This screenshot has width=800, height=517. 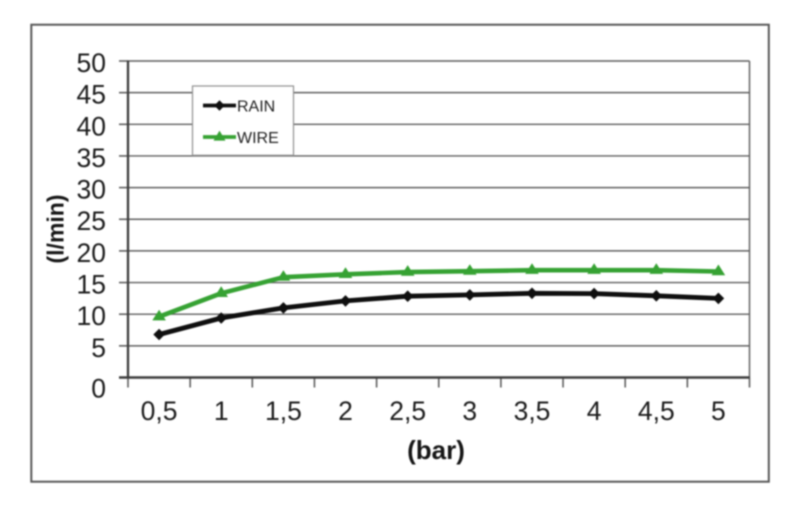 I want to click on svg-text: 25, so click(x=91, y=221).